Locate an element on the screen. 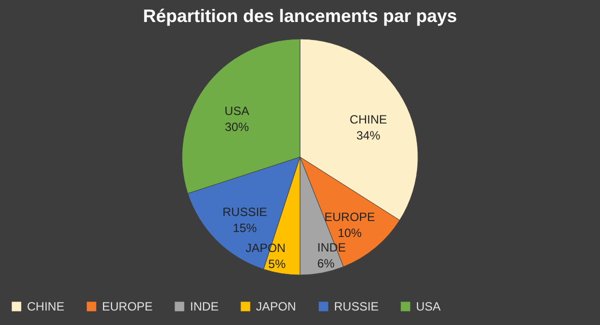 The height and width of the screenshot is (325, 600). data-label: 10% is located at coordinates (350, 233).